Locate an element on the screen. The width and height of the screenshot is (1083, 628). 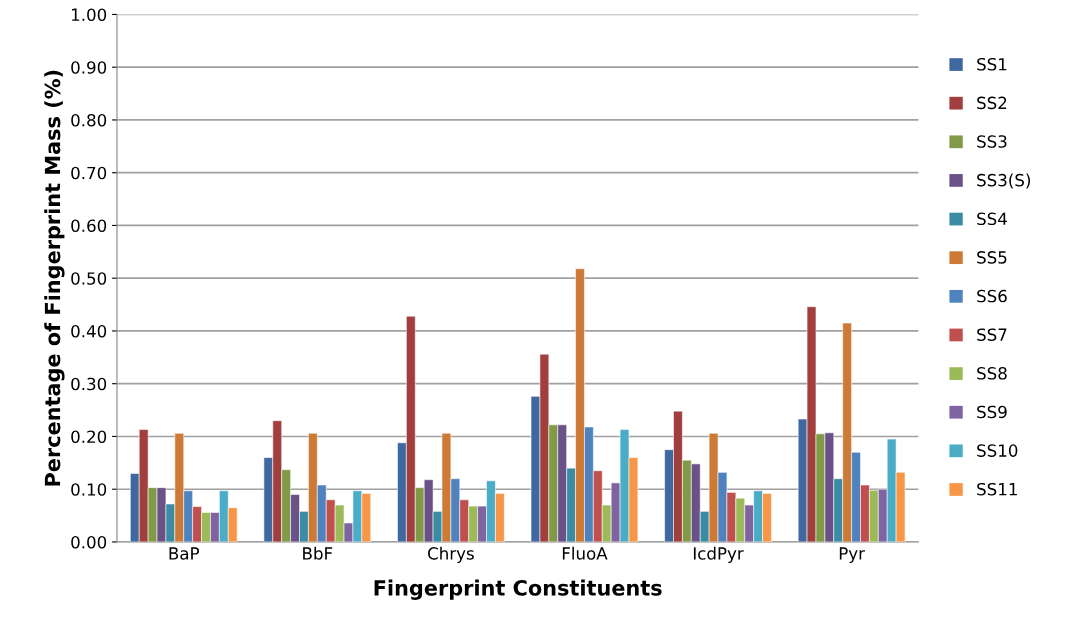
legend-label: SS8 is located at coordinates (992, 373).